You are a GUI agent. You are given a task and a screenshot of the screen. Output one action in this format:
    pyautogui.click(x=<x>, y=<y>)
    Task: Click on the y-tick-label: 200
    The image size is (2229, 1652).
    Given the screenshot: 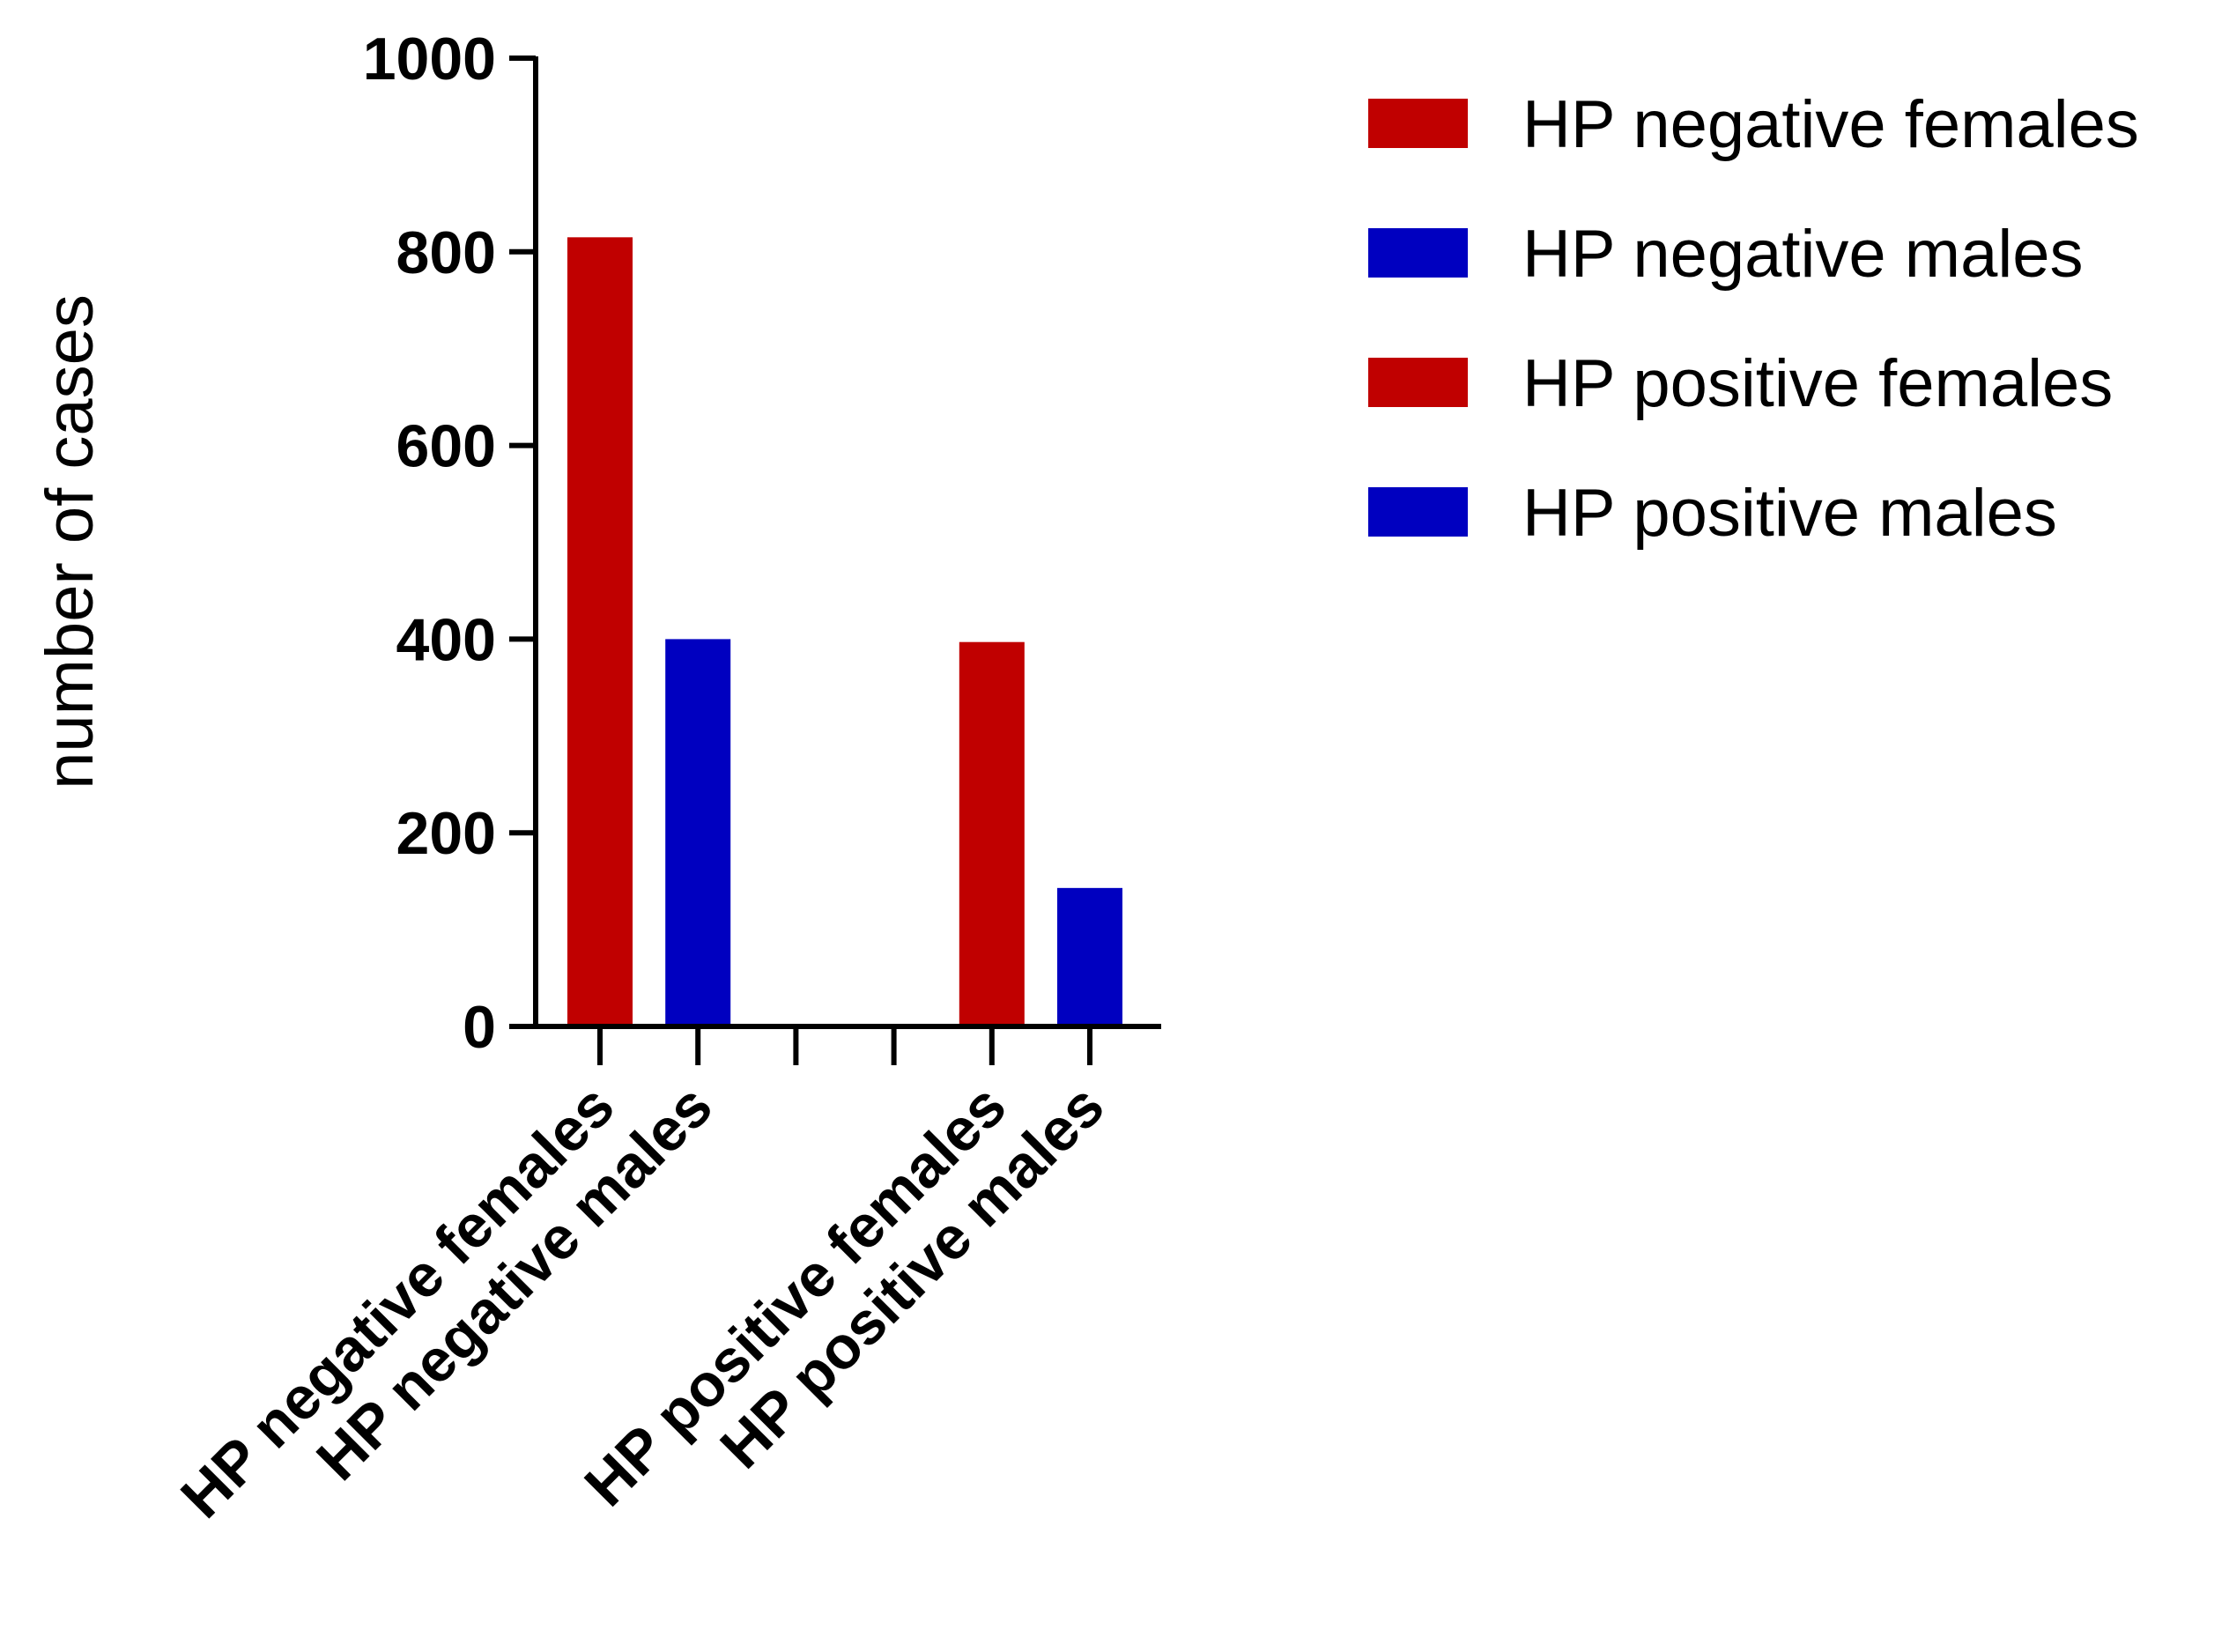 What is the action you would take?
    pyautogui.click(x=446, y=834)
    